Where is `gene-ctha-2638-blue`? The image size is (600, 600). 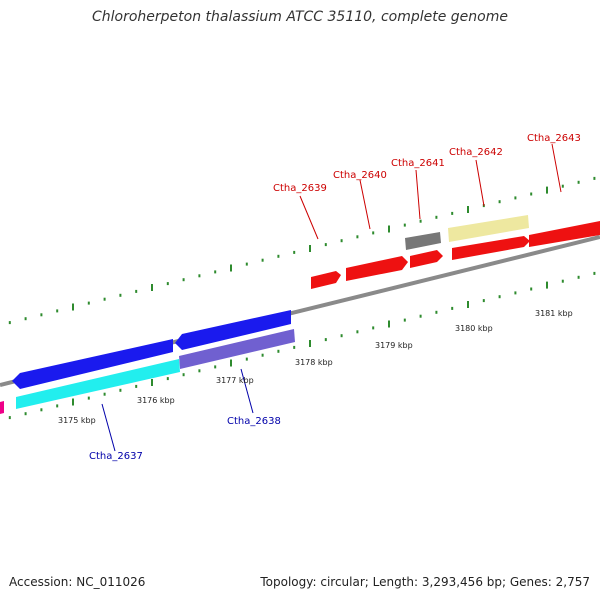
gene-ctha-2638-blue is located at coordinates (233, 330).